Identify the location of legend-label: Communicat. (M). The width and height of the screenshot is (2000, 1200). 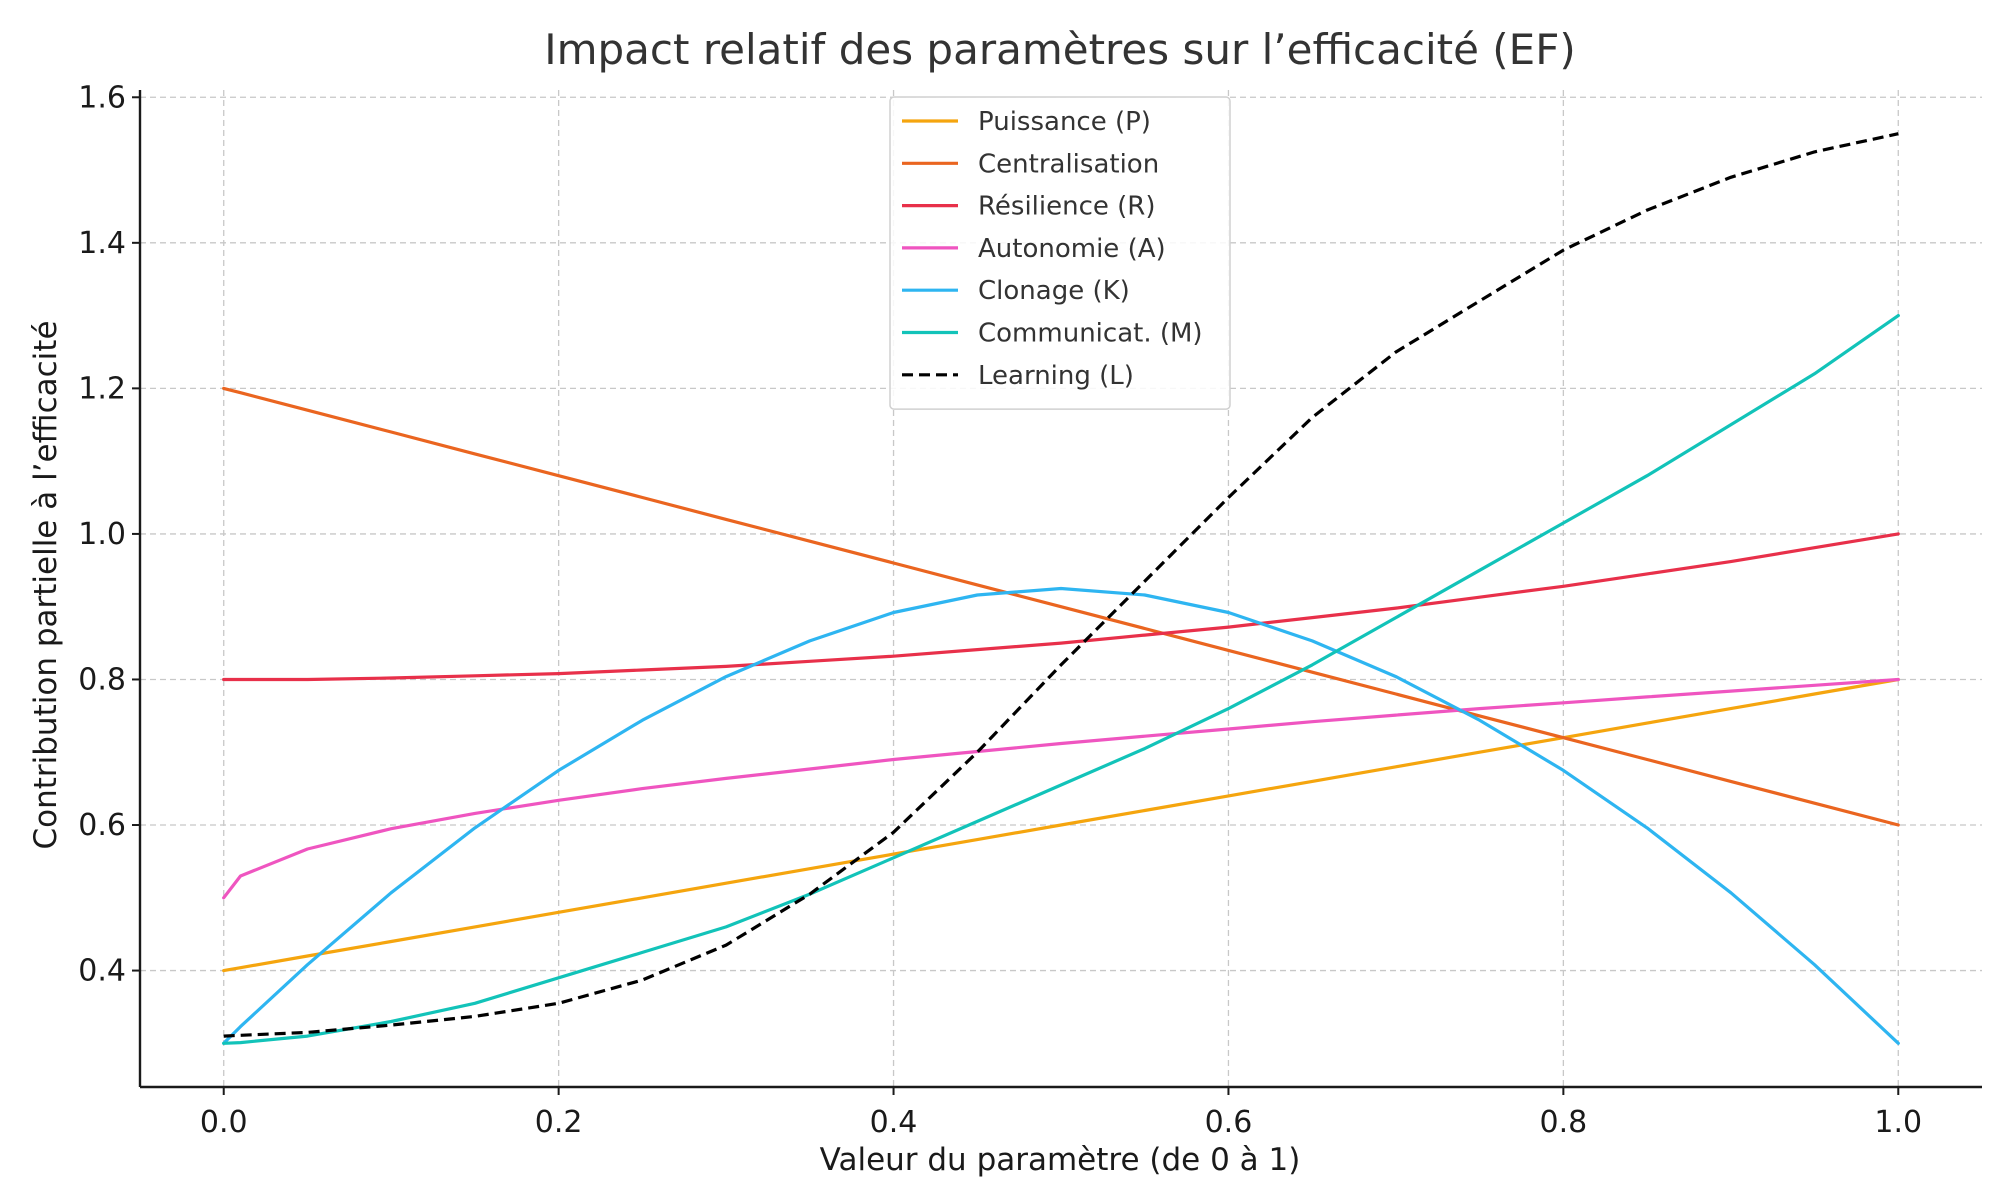
(1090, 334).